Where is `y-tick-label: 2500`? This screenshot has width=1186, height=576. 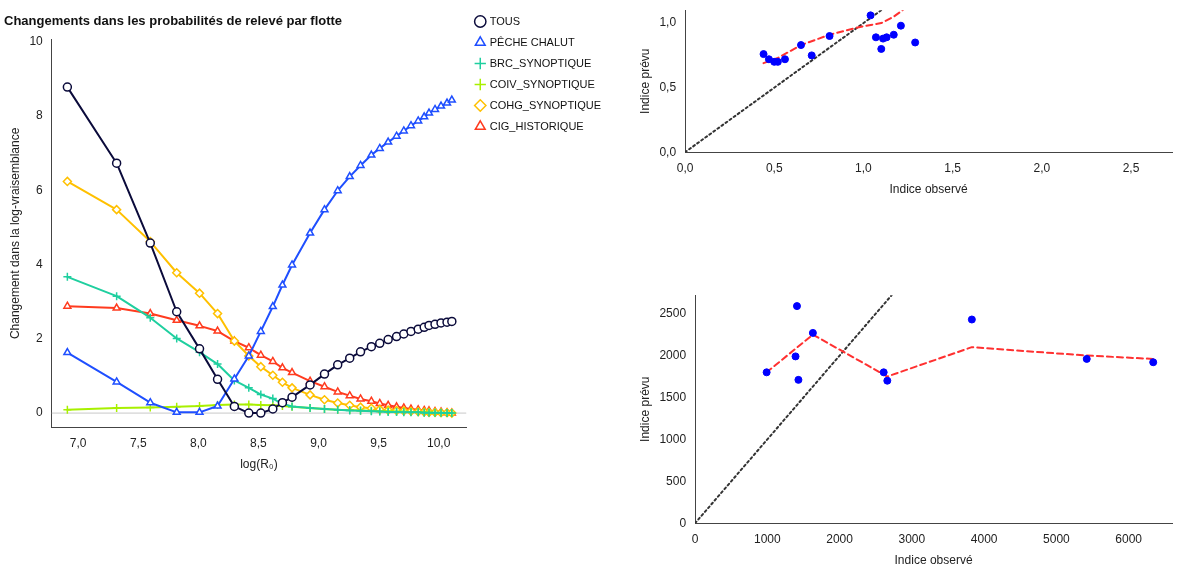
y-tick-label: 2500 is located at coordinates (673, 312).